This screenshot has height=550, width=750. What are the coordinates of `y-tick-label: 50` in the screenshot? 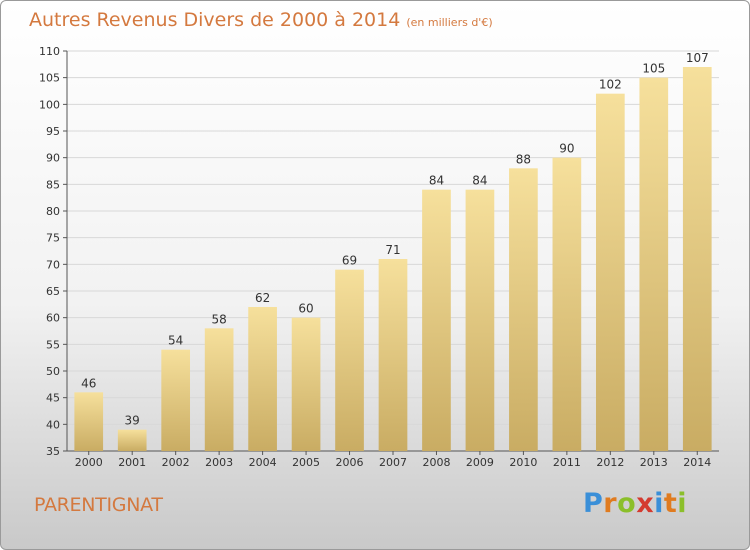 It's located at (53, 371).